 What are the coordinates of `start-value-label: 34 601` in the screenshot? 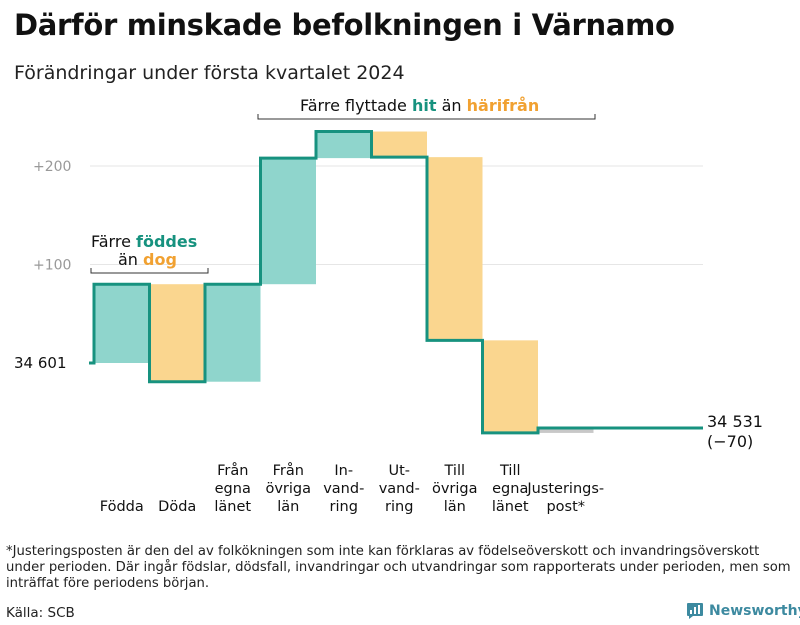 It's located at (40, 363).